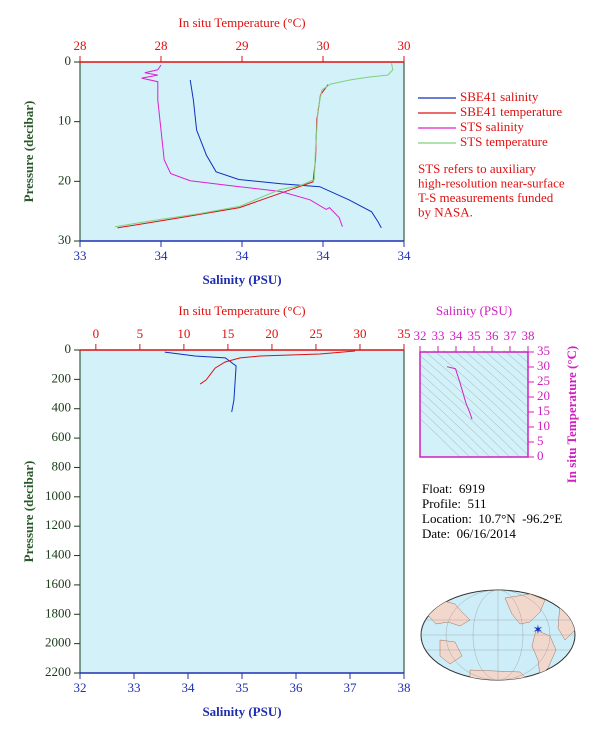 This screenshot has height=736, width=601. What do you see at coordinates (492, 518) in the screenshot?
I see `info-location: Location: 10.7°N -96.2°E` at bounding box center [492, 518].